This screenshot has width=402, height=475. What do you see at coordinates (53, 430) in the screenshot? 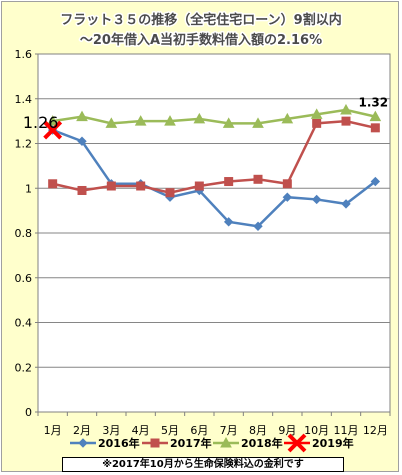
I see `x-tick-label: 1月` at bounding box center [53, 430].